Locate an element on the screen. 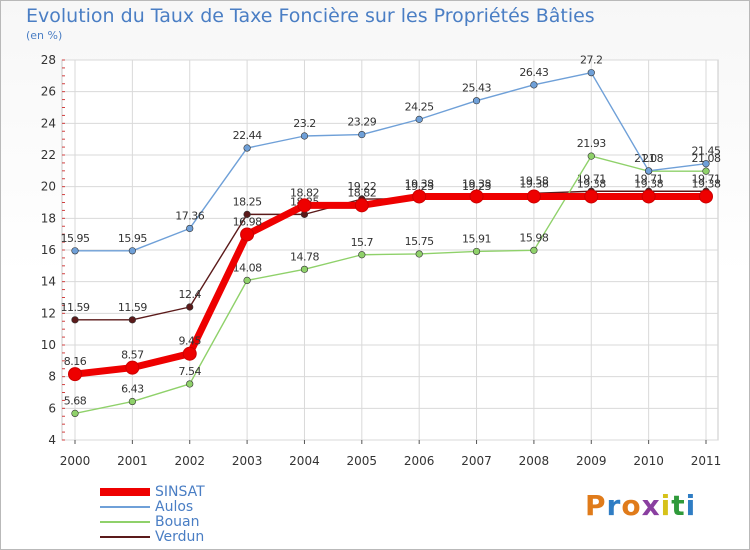  data-label-verdun: 19.71 is located at coordinates (648, 178).